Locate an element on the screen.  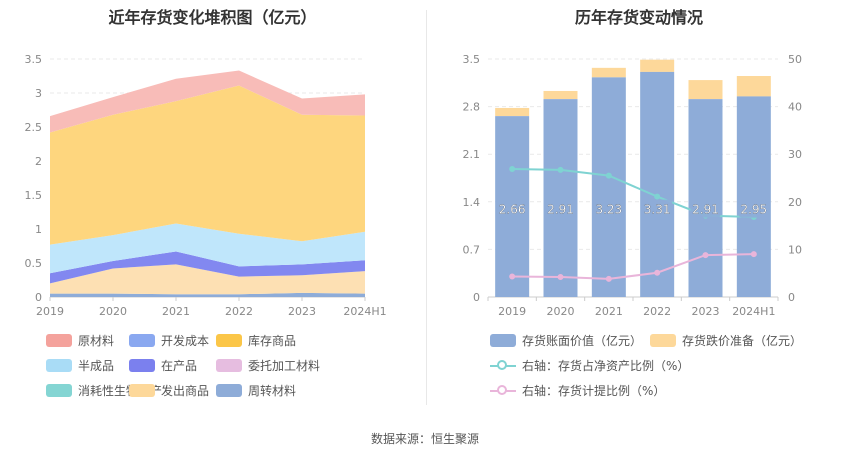
y-tick-label: 0.7 is located at coordinates (472, 249).